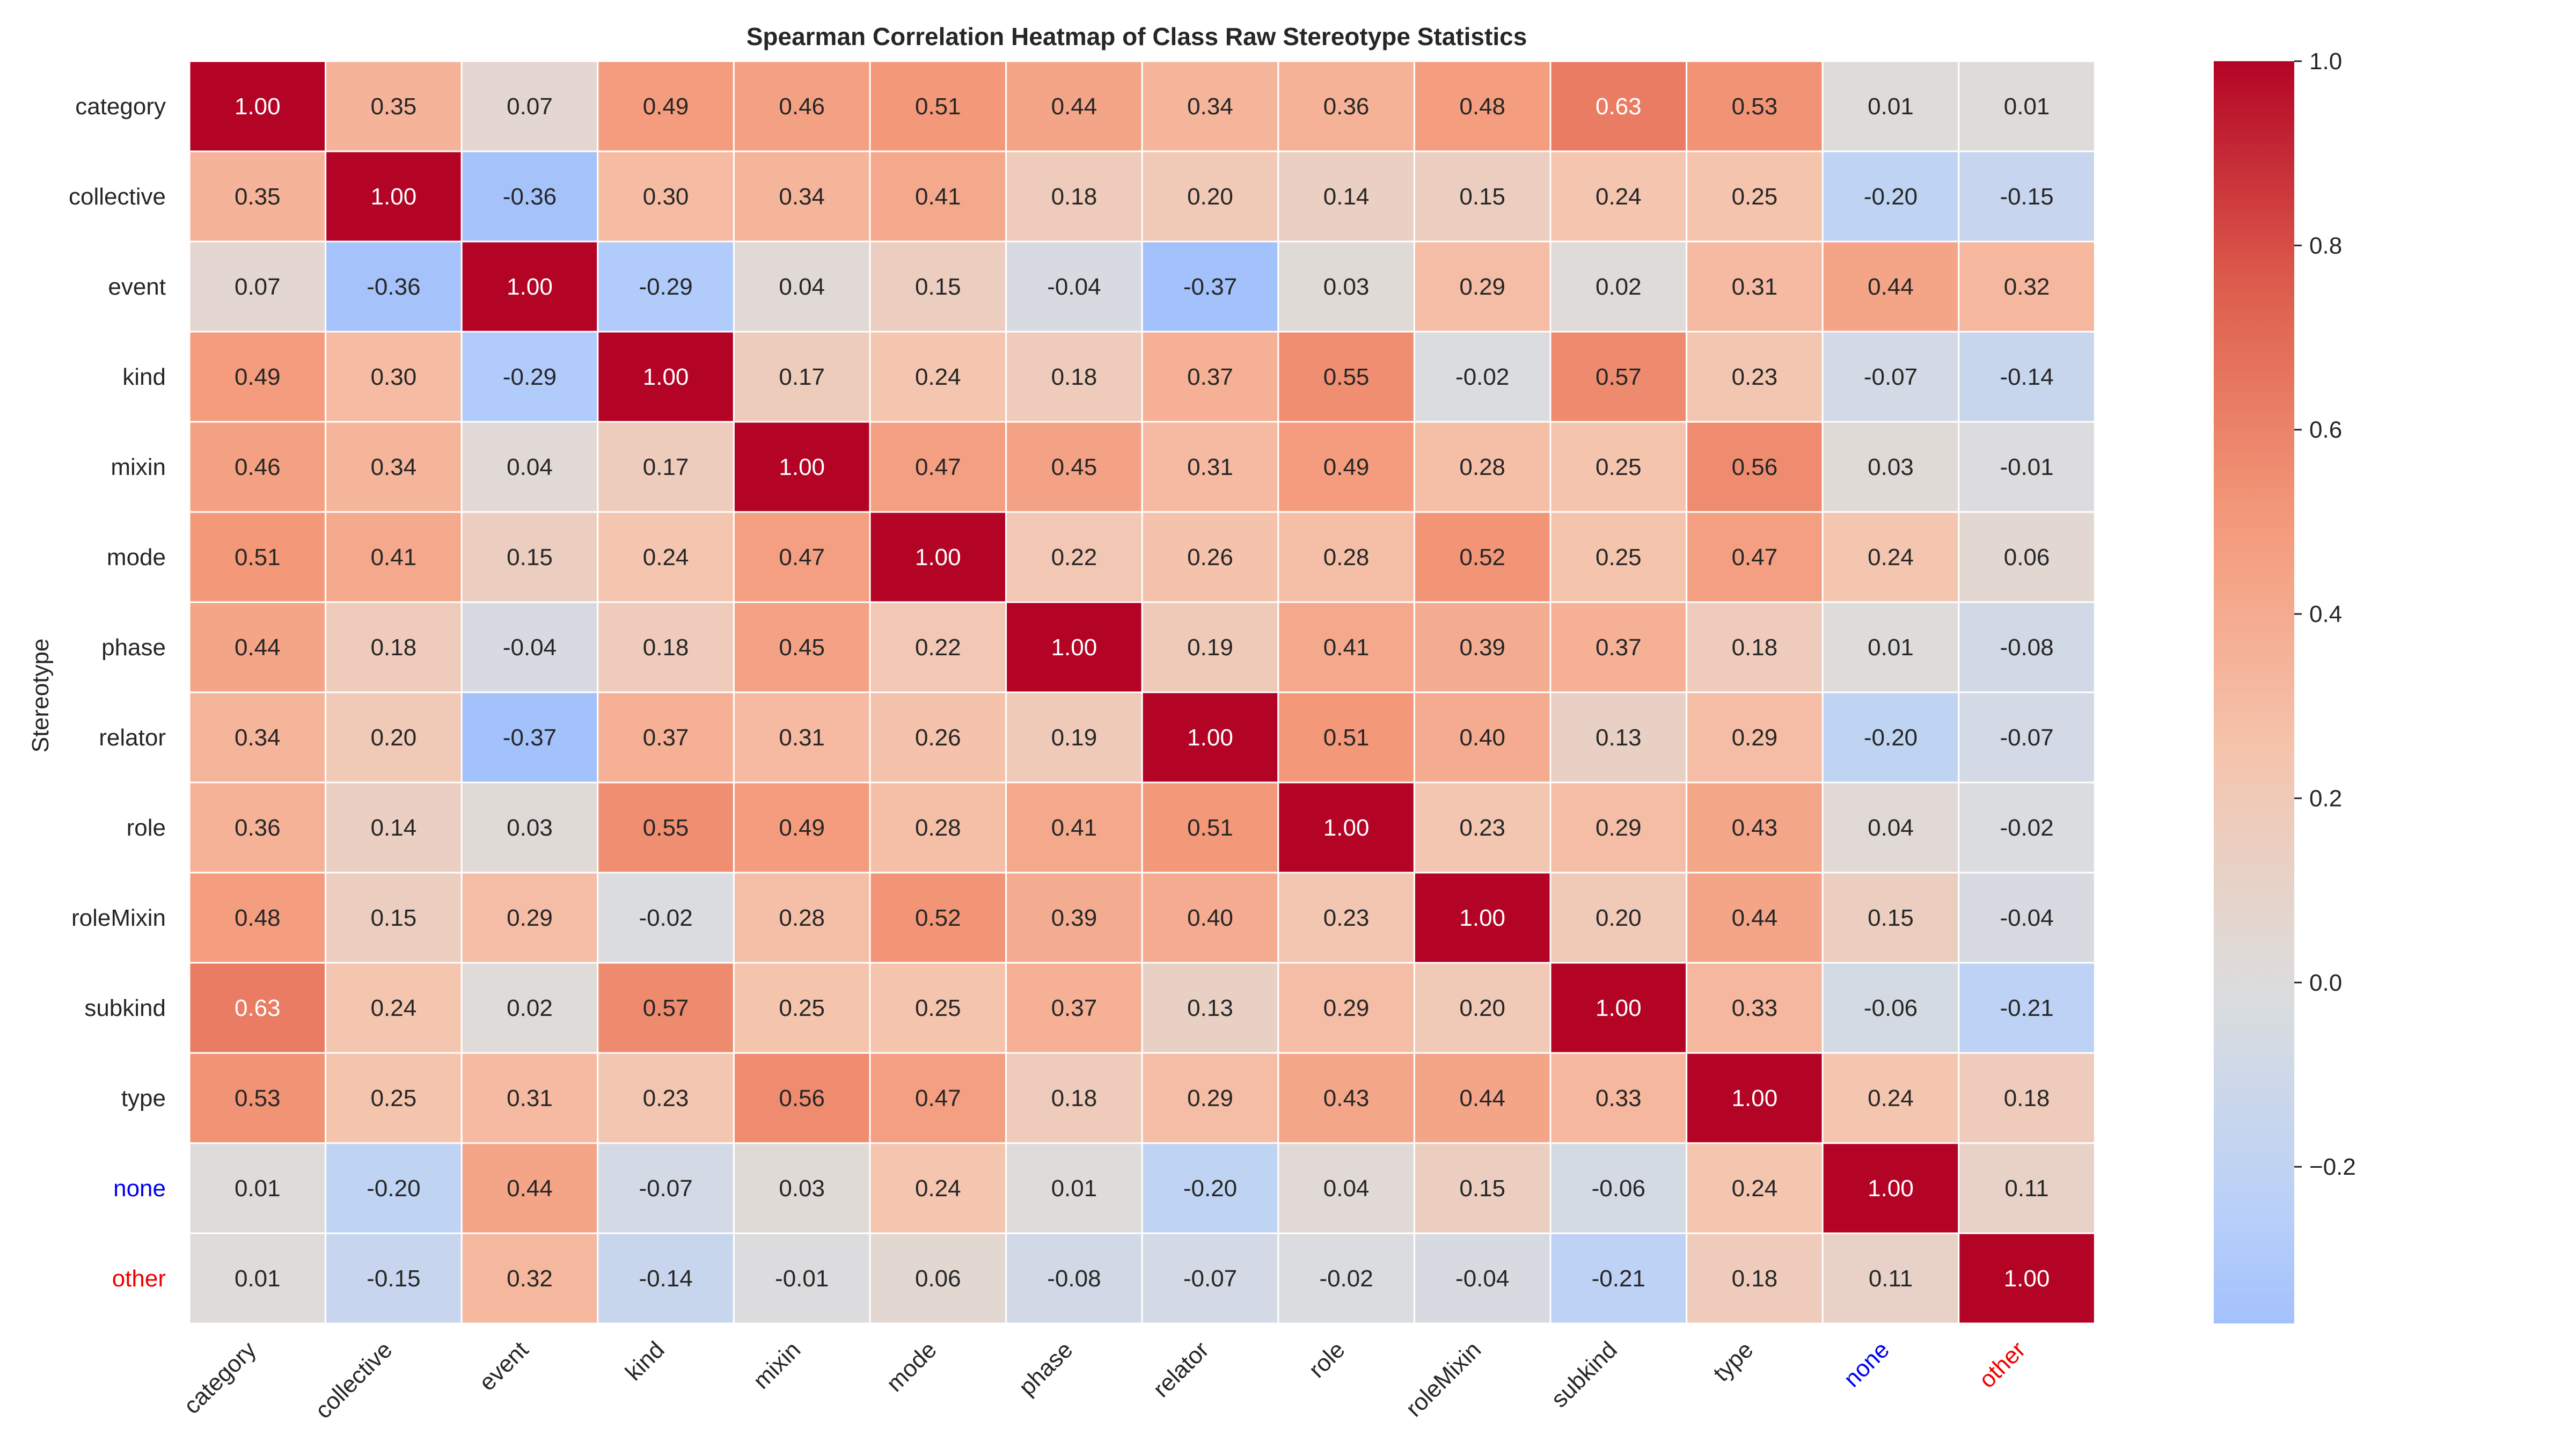 Image resolution: width=2576 pixels, height=1449 pixels. Describe the element at coordinates (125, 1008) in the screenshot. I see `row-label-subkind: subkind` at that location.